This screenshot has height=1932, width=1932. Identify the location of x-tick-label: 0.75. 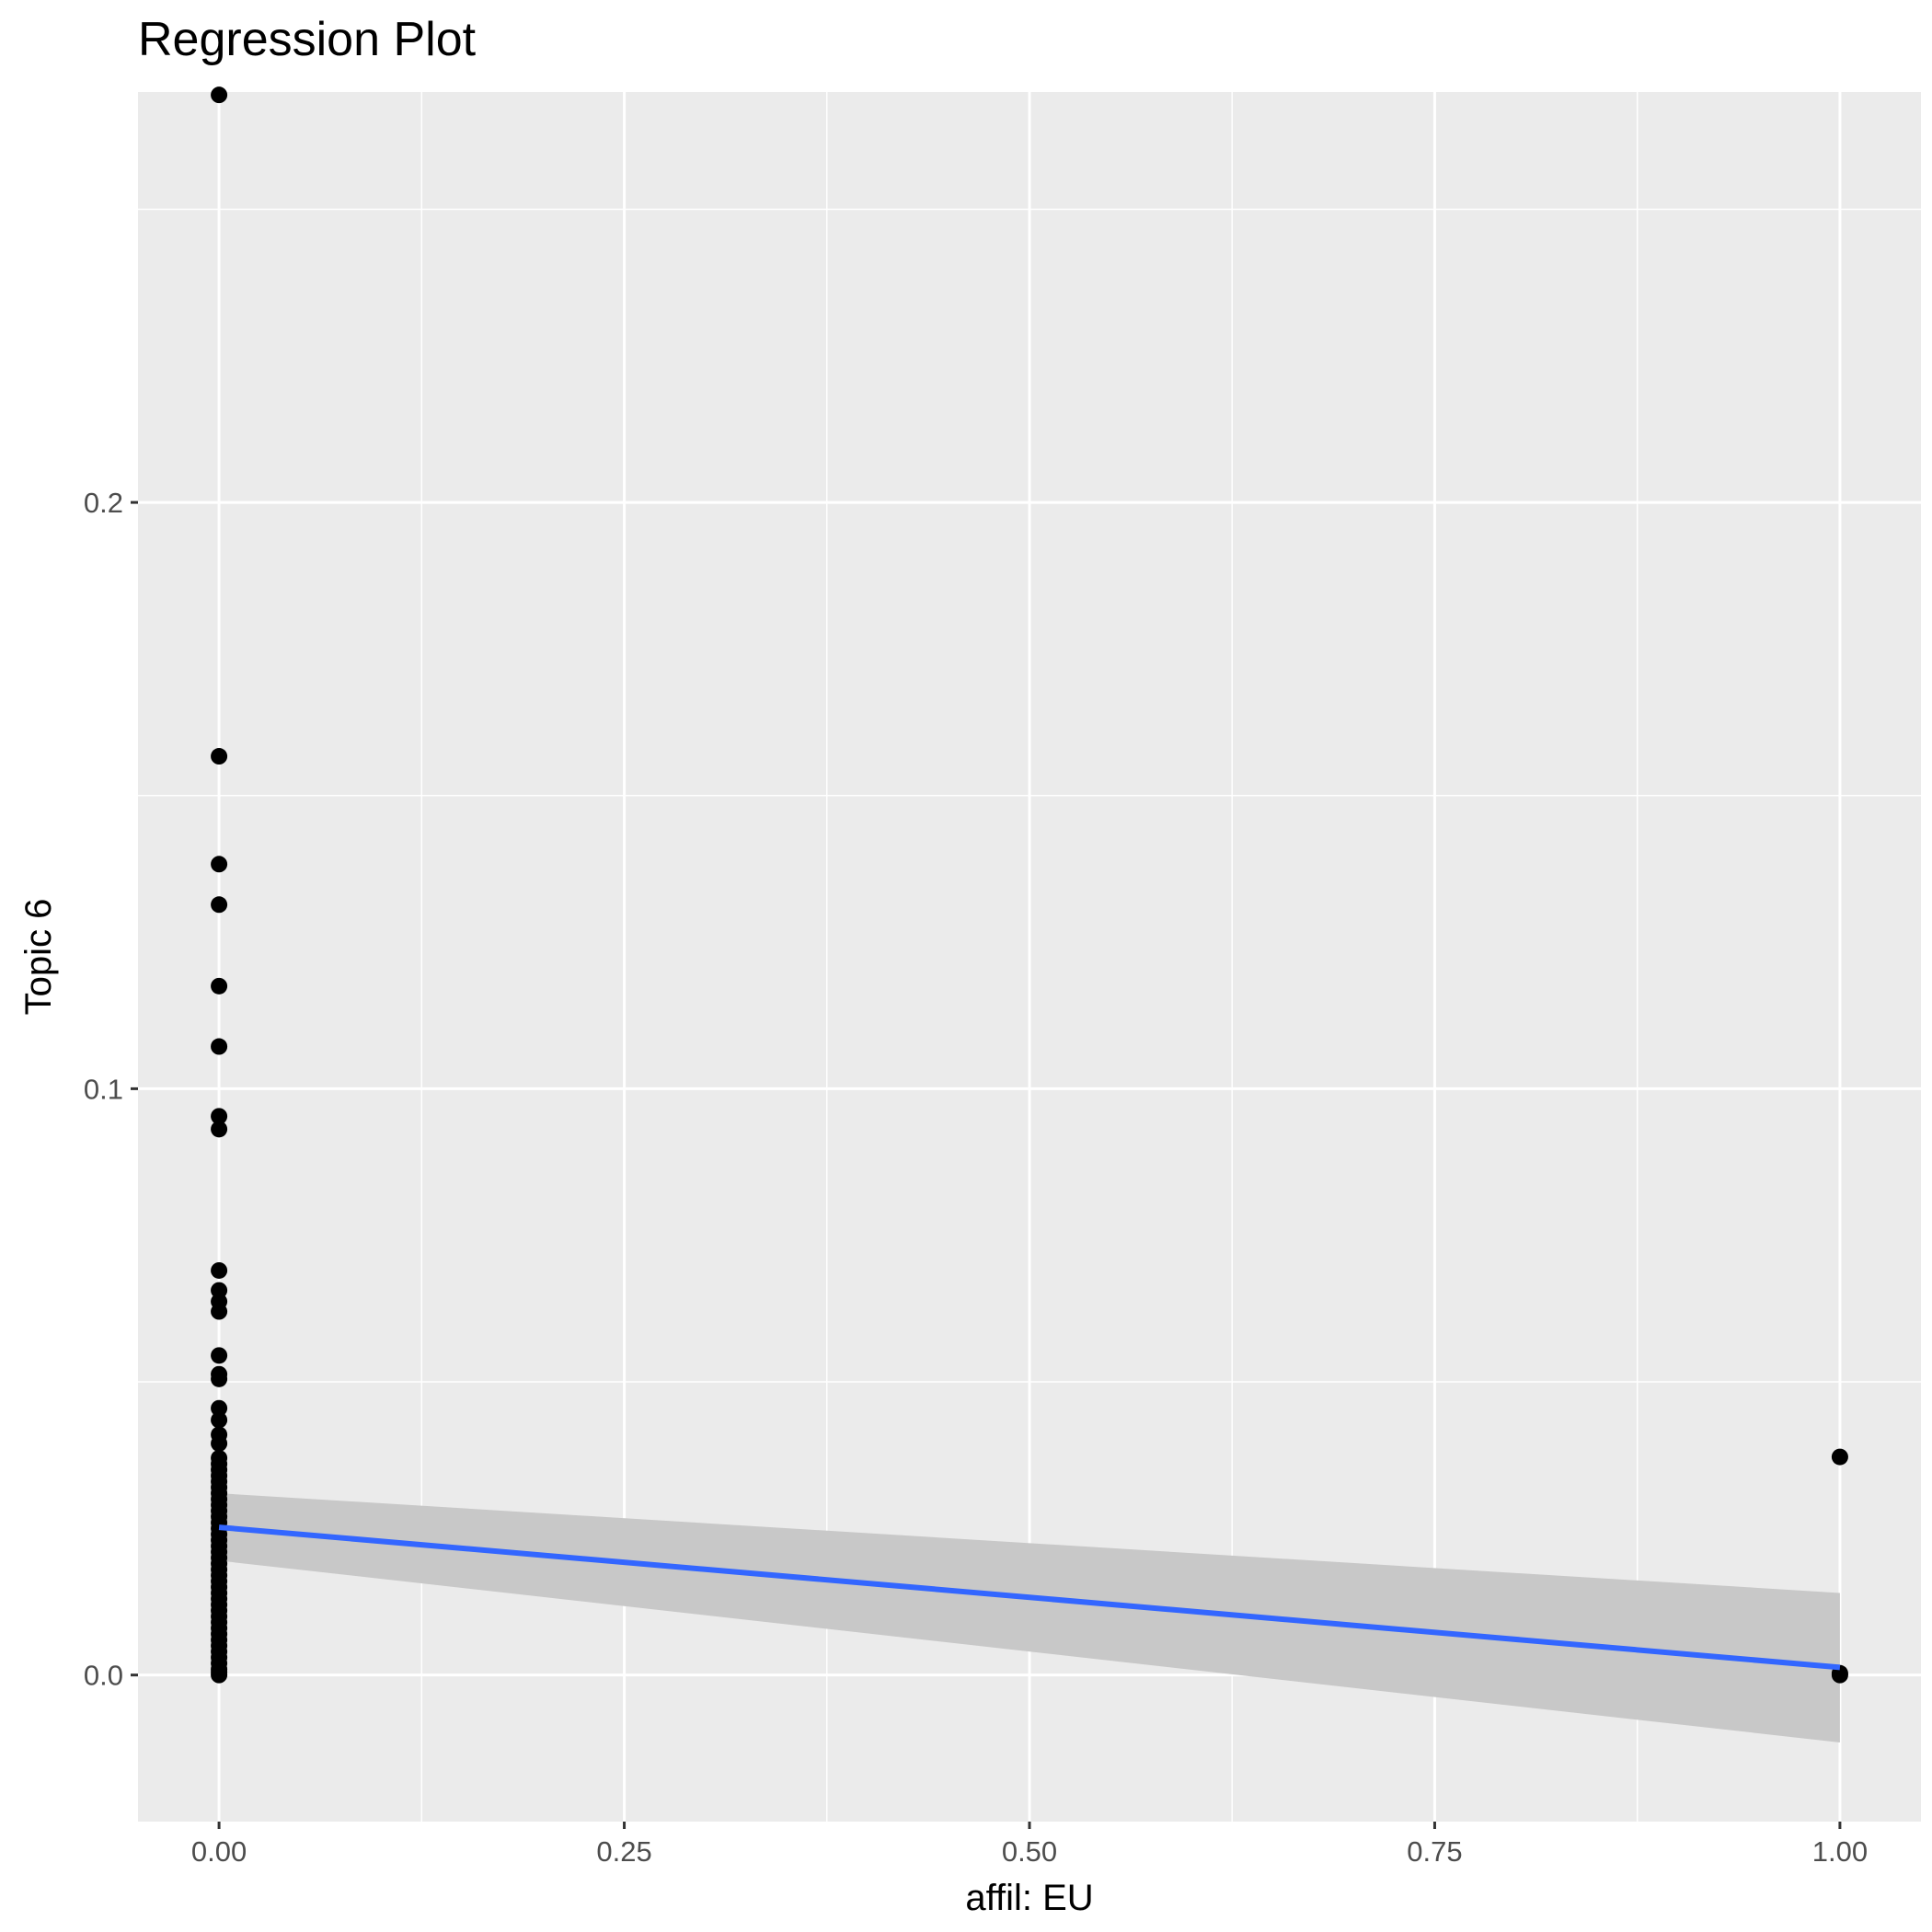
(1434, 1851).